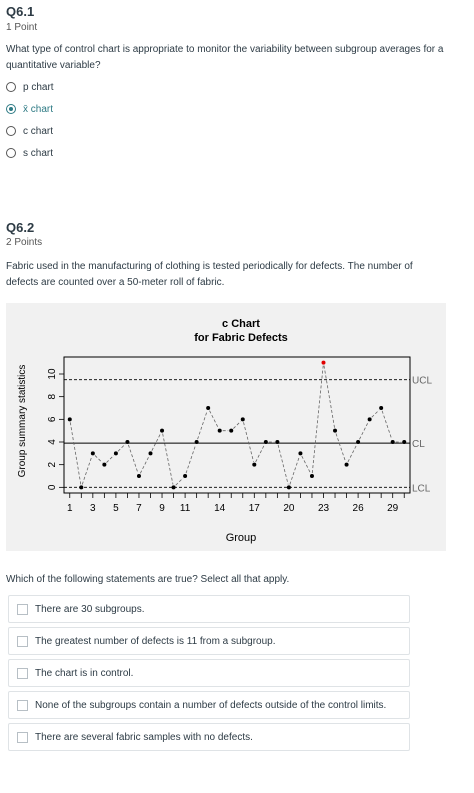 This screenshot has height=793, width=474. I want to click on radio-label: c chart, so click(38, 131).